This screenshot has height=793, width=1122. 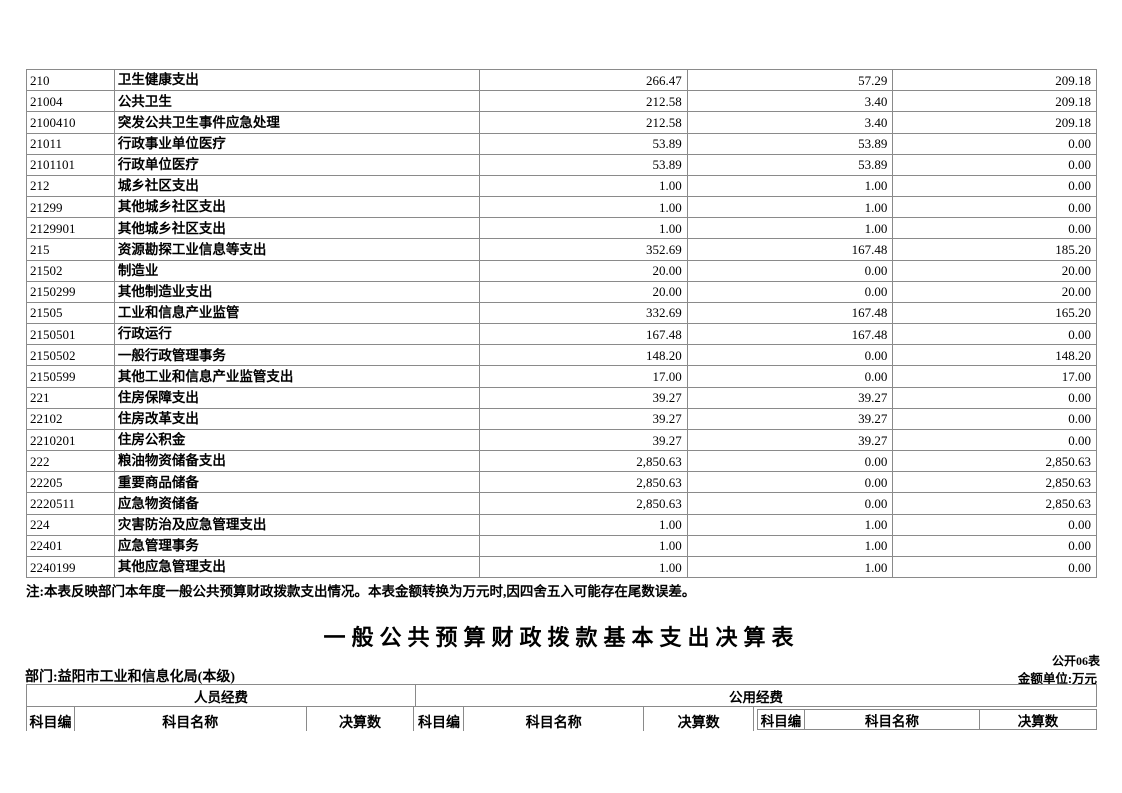 I want to click on subject-name-cell: 城乡社区支出, so click(x=296, y=186).